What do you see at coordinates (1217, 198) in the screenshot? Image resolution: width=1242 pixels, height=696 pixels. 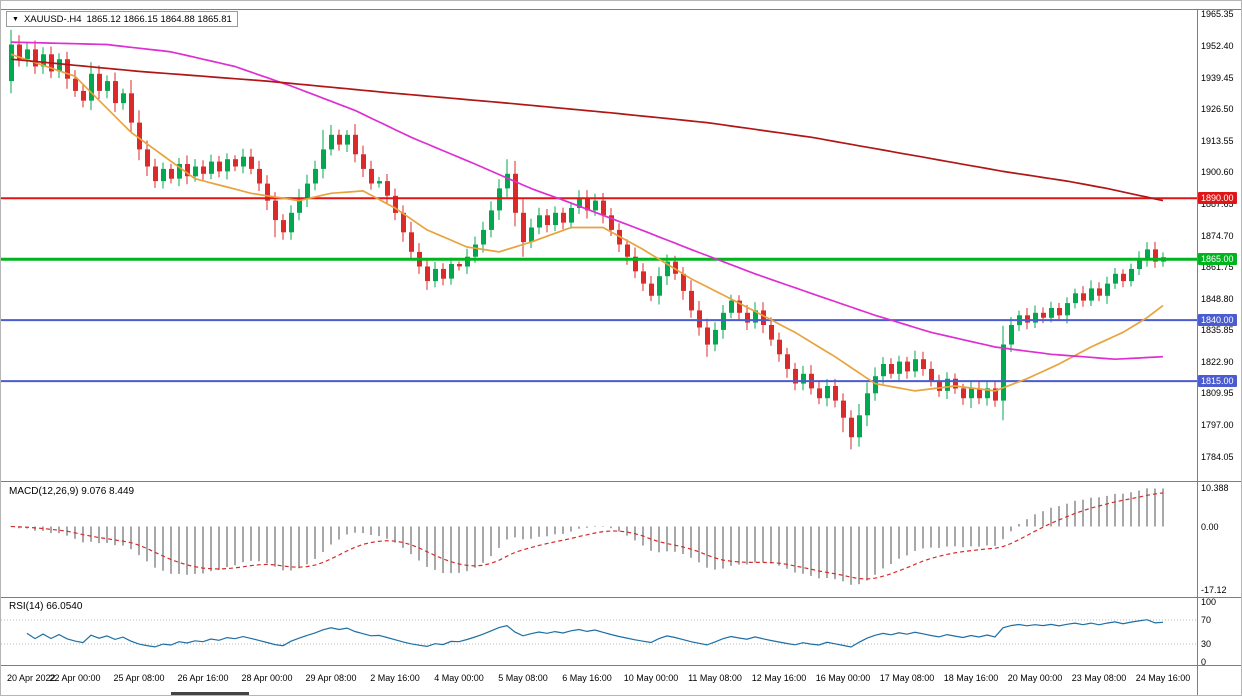 I see `price-tag-1890.00: 1890.00` at bounding box center [1217, 198].